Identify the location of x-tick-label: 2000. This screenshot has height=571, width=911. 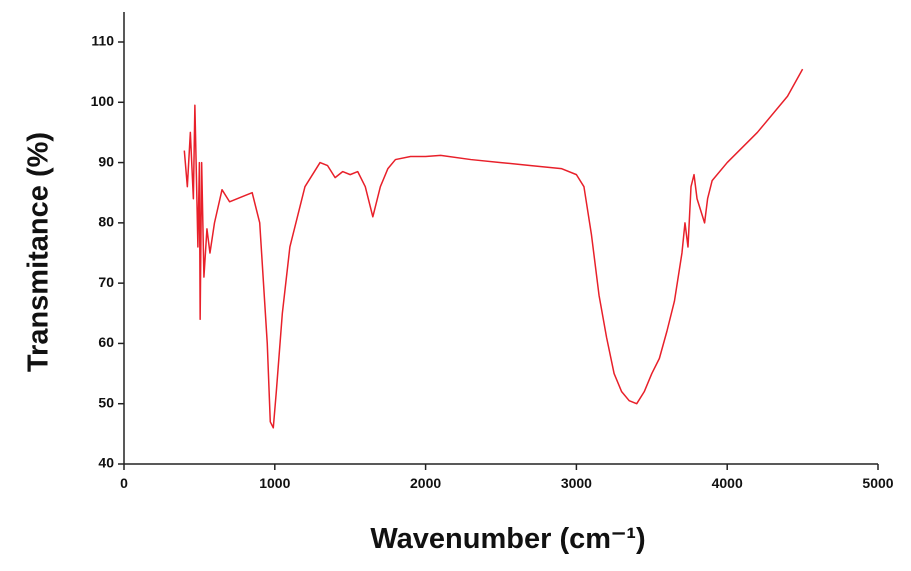
(425, 483).